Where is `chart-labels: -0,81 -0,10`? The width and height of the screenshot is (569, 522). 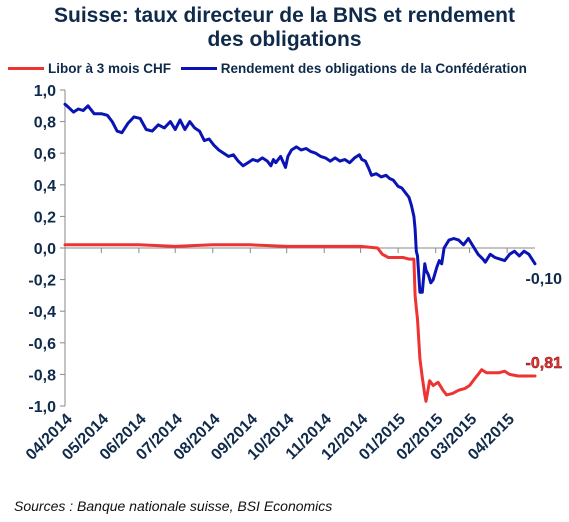 chart-labels: -0,81 -0,10 is located at coordinates (544, 321).